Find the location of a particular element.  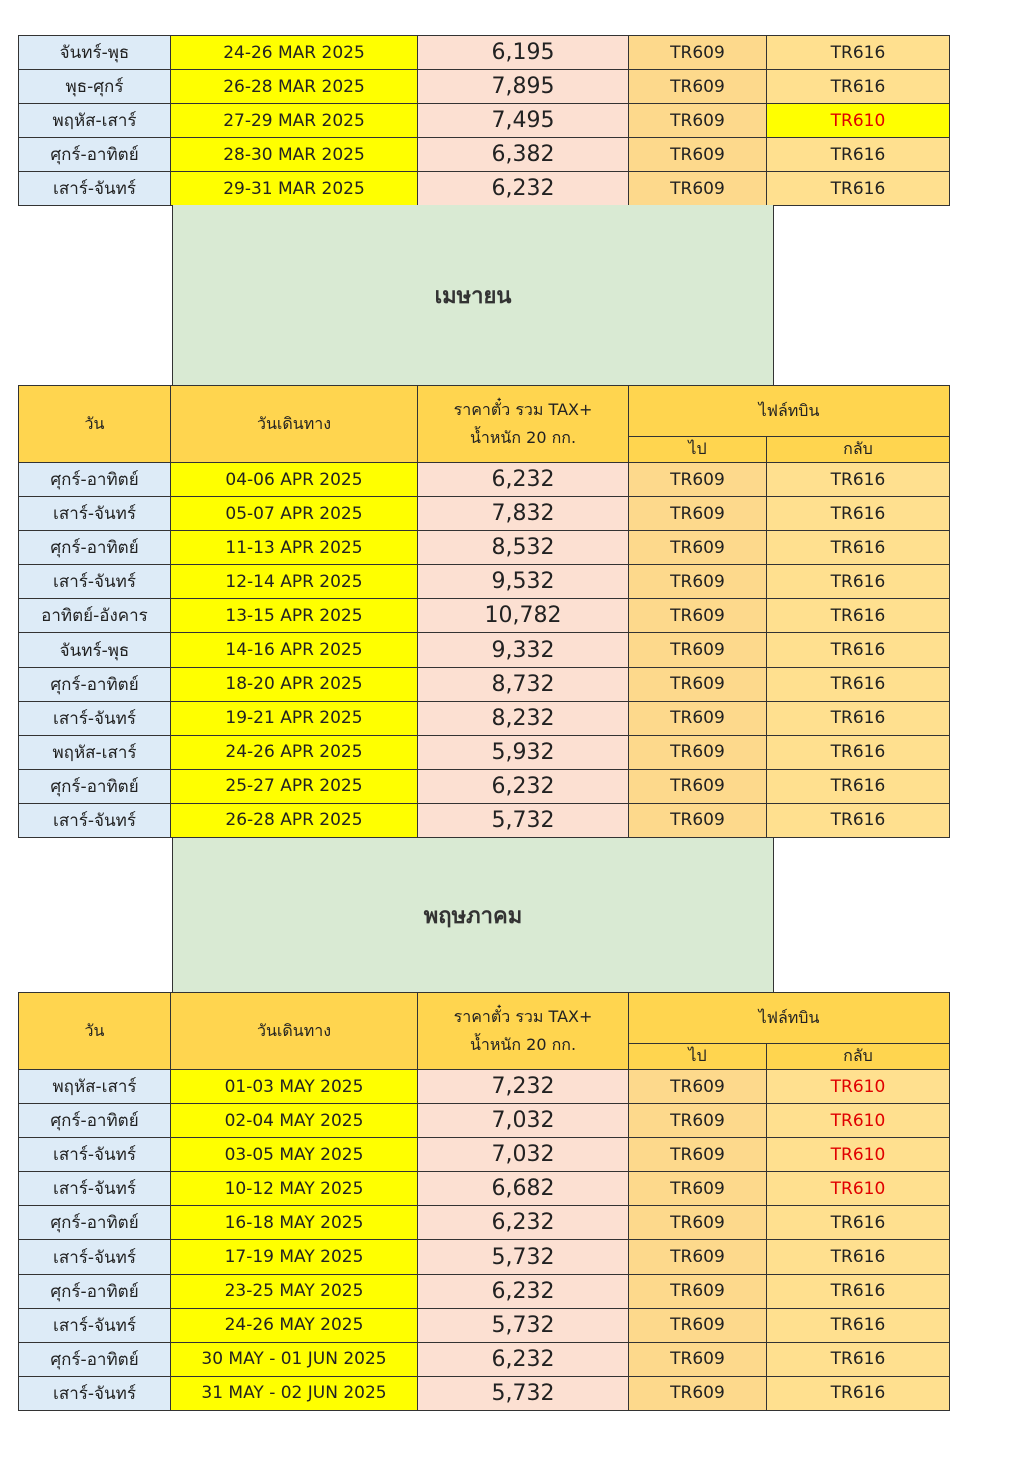

header-outbound: ไป is located at coordinates (697, 449).